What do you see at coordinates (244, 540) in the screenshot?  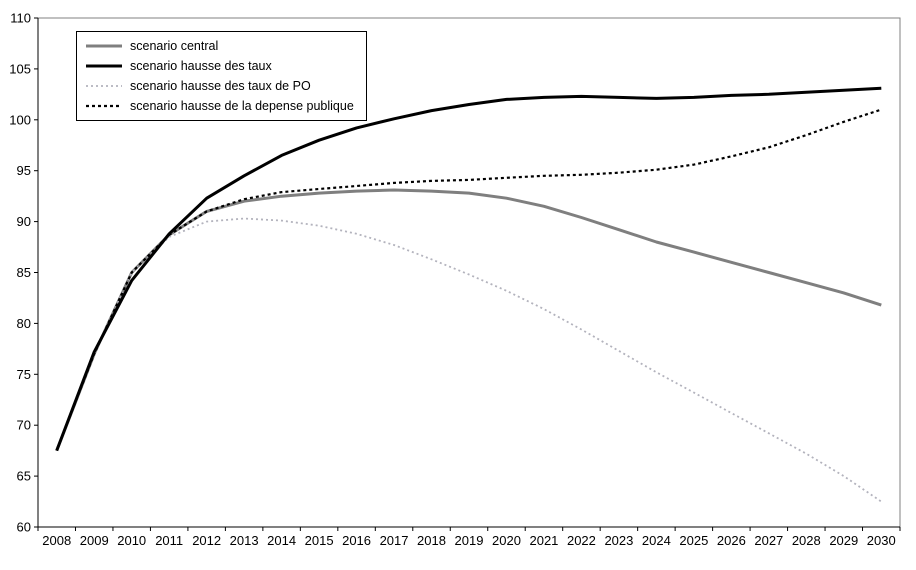 I see `x-axis-label: 2013` at bounding box center [244, 540].